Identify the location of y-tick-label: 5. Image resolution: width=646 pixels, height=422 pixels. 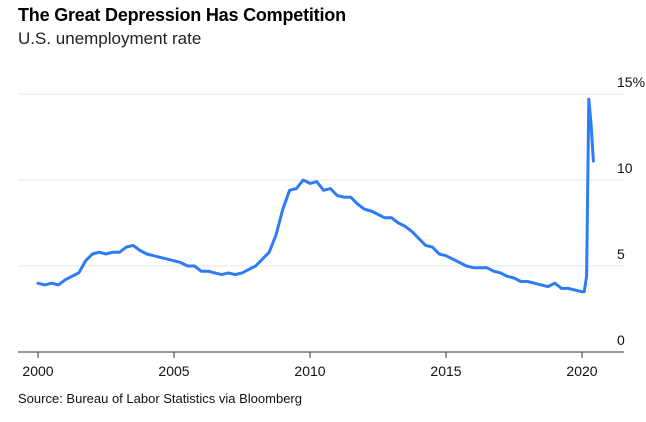
(621, 254).